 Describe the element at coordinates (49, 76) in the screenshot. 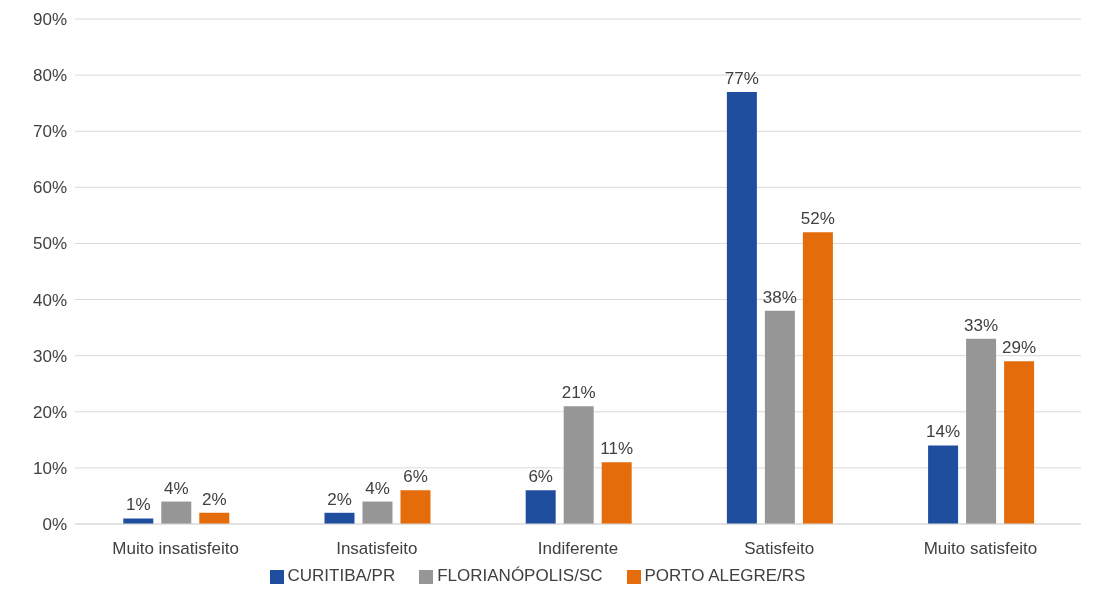

I see `y-tick-label: 80%` at that location.